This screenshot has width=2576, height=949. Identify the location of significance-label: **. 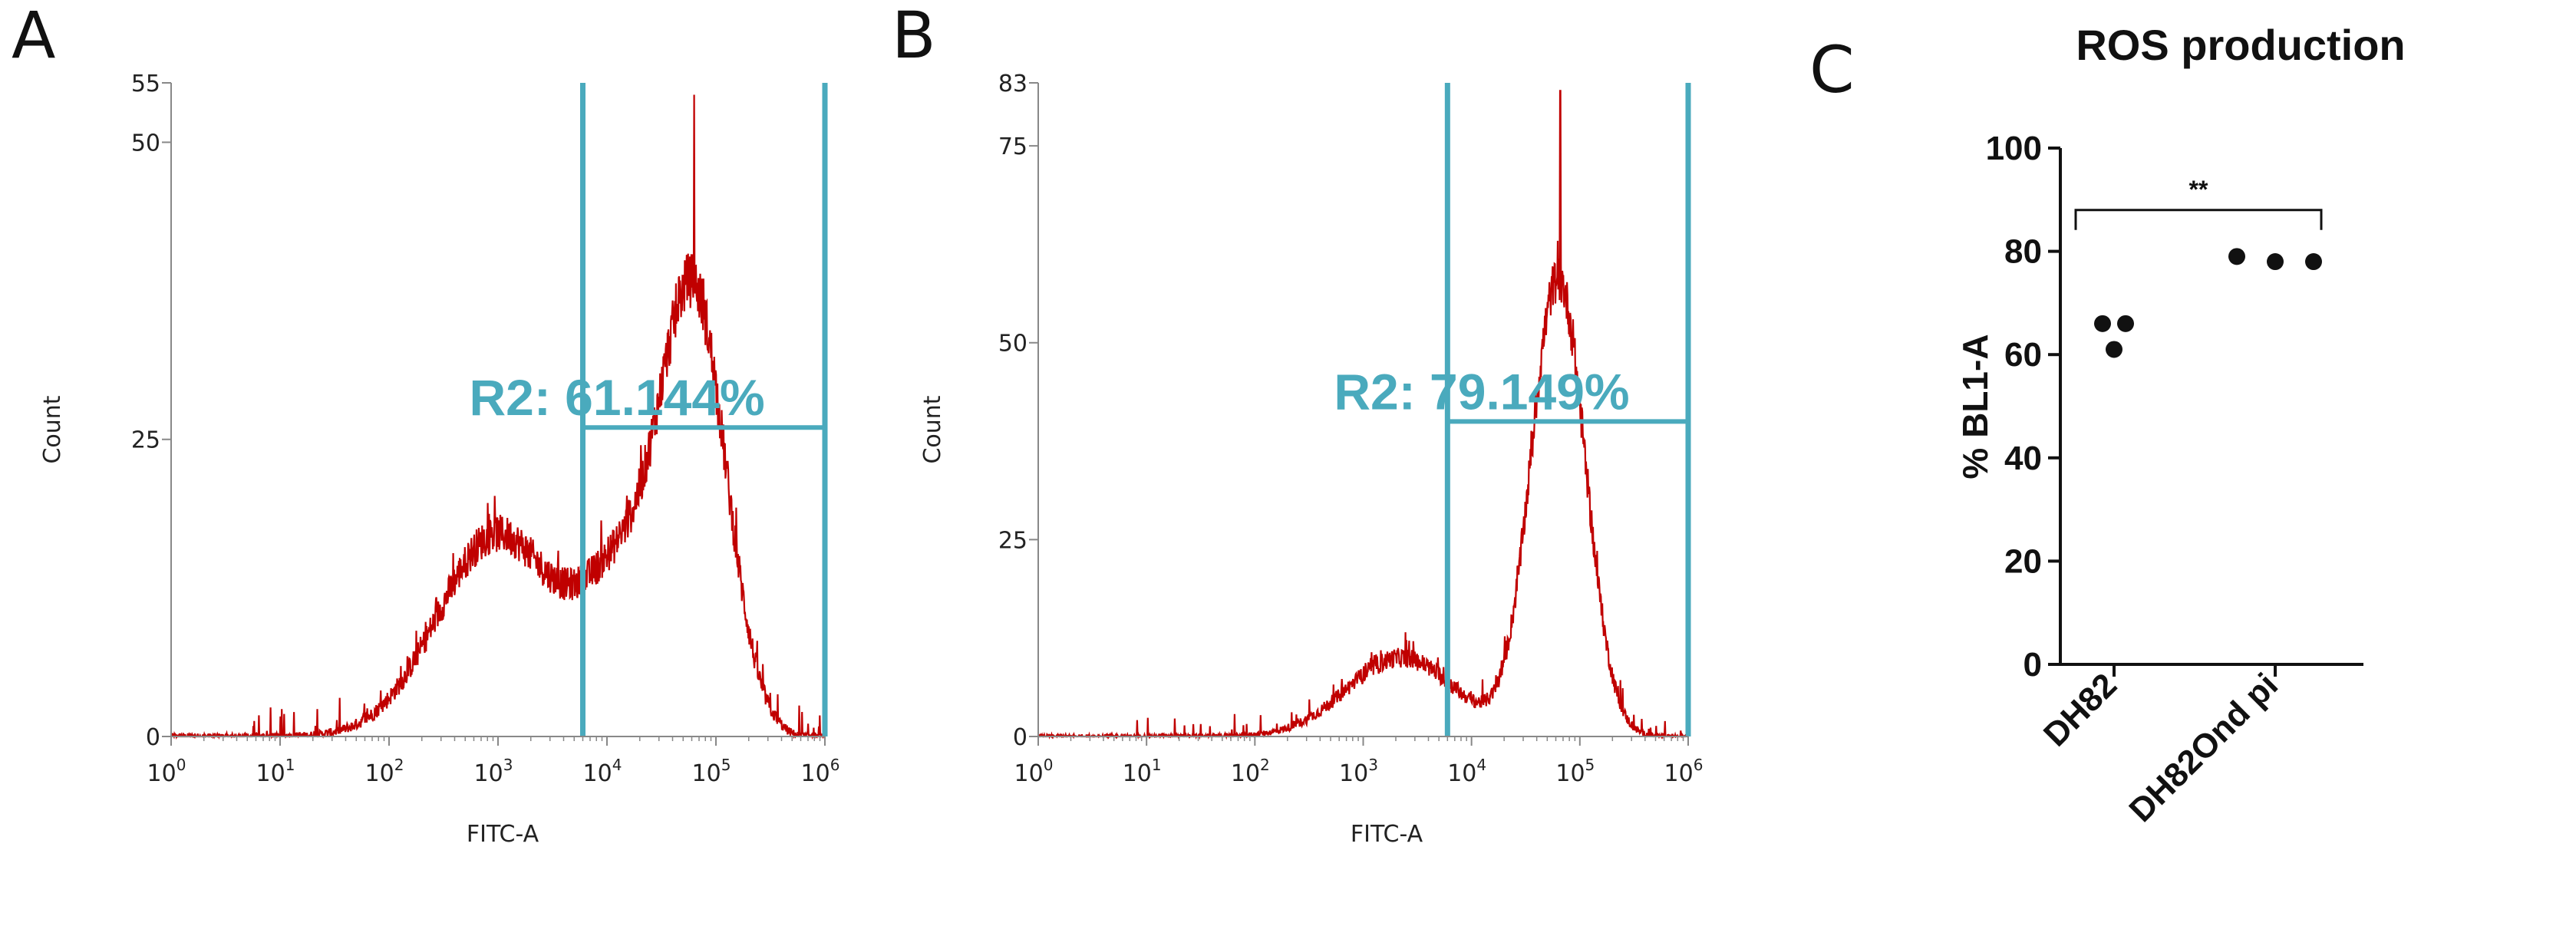
(2198, 190).